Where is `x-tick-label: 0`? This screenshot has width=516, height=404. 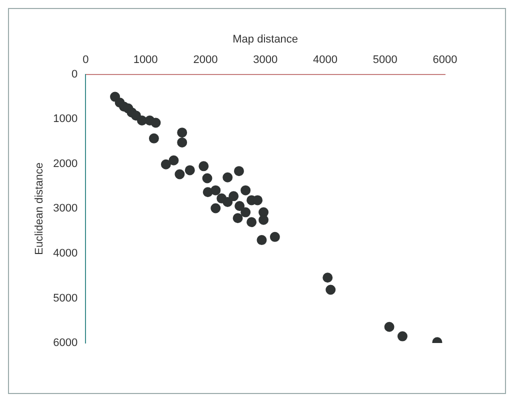
x-tick-label: 0 is located at coordinates (85, 60).